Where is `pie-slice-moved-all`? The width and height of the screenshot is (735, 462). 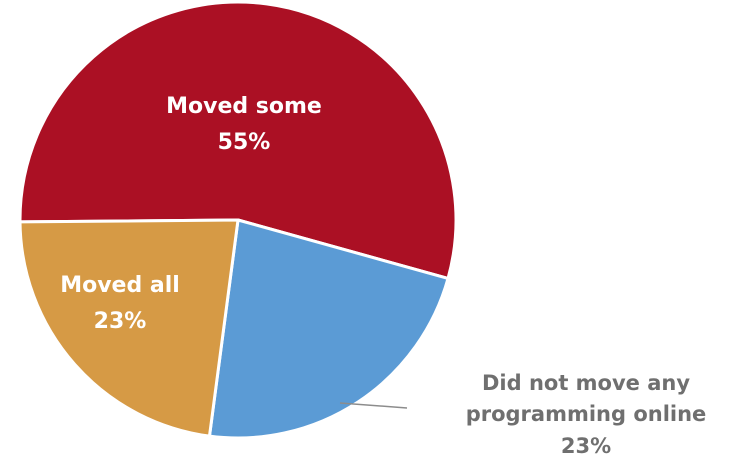 pie-slice-moved-all is located at coordinates (129, 328).